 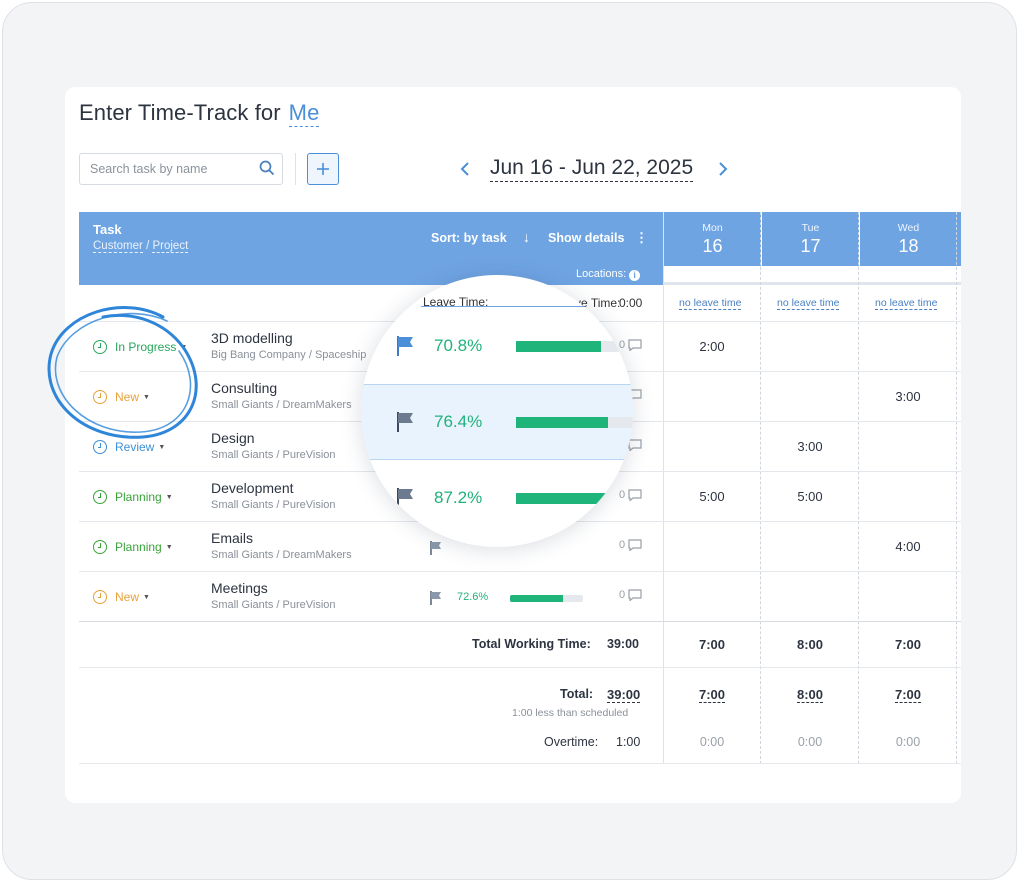 I want to click on leave-time-link-wed: no leave time, so click(x=906, y=303).